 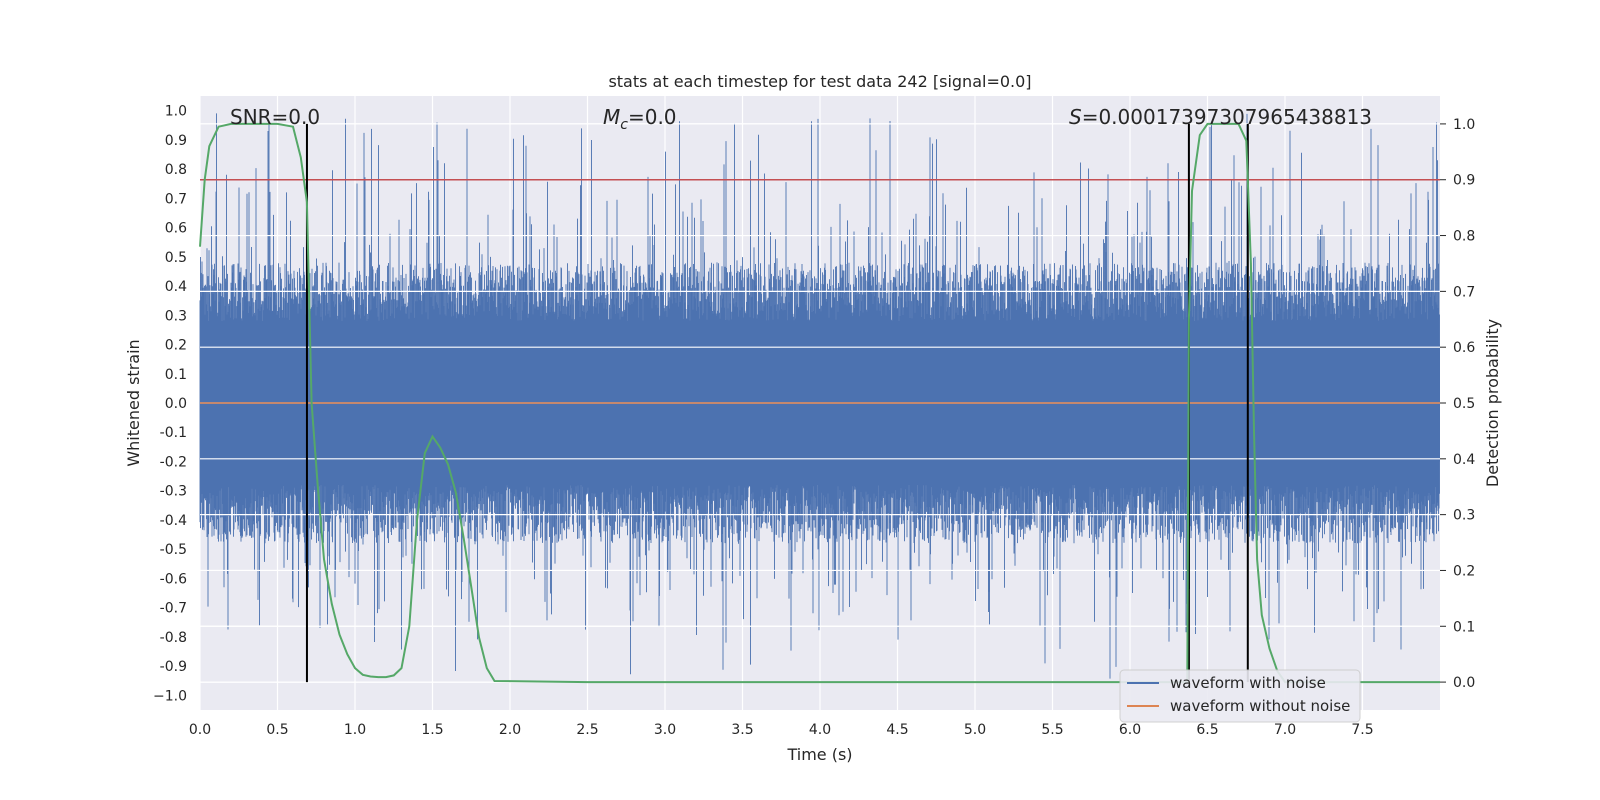 What do you see at coordinates (640, 119) in the screenshot?
I see `chirp-mass-annotation: Mc=0.0` at bounding box center [640, 119].